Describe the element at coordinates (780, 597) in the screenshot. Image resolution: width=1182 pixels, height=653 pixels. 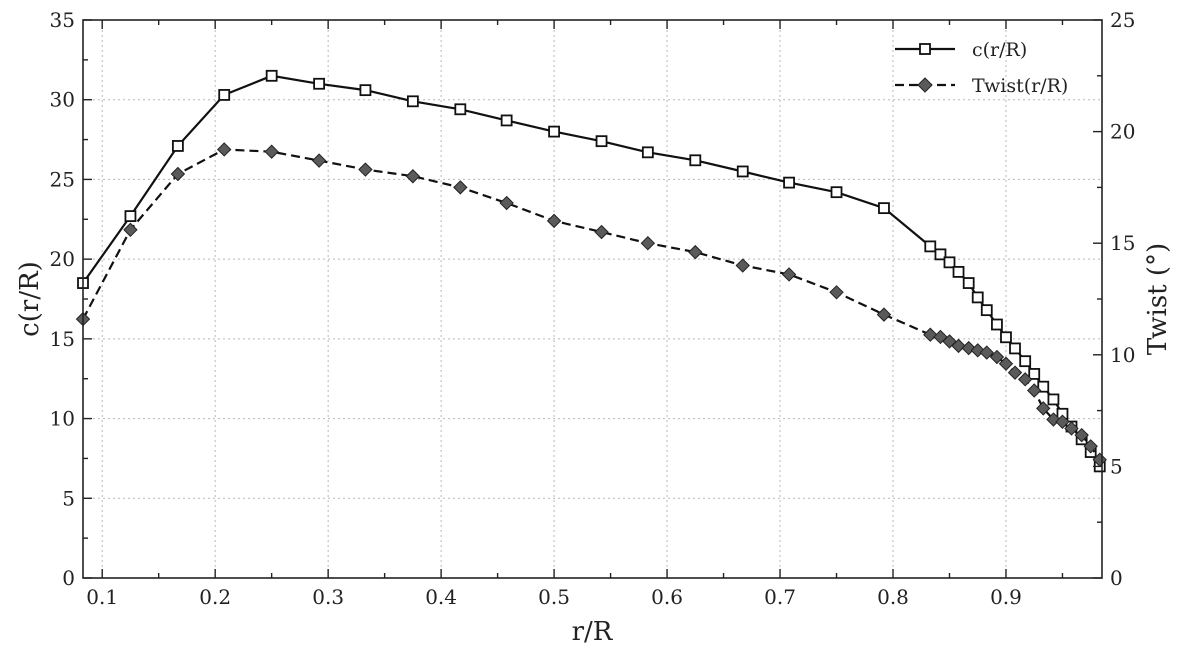
I see `x-tick-label: 0.7` at that location.